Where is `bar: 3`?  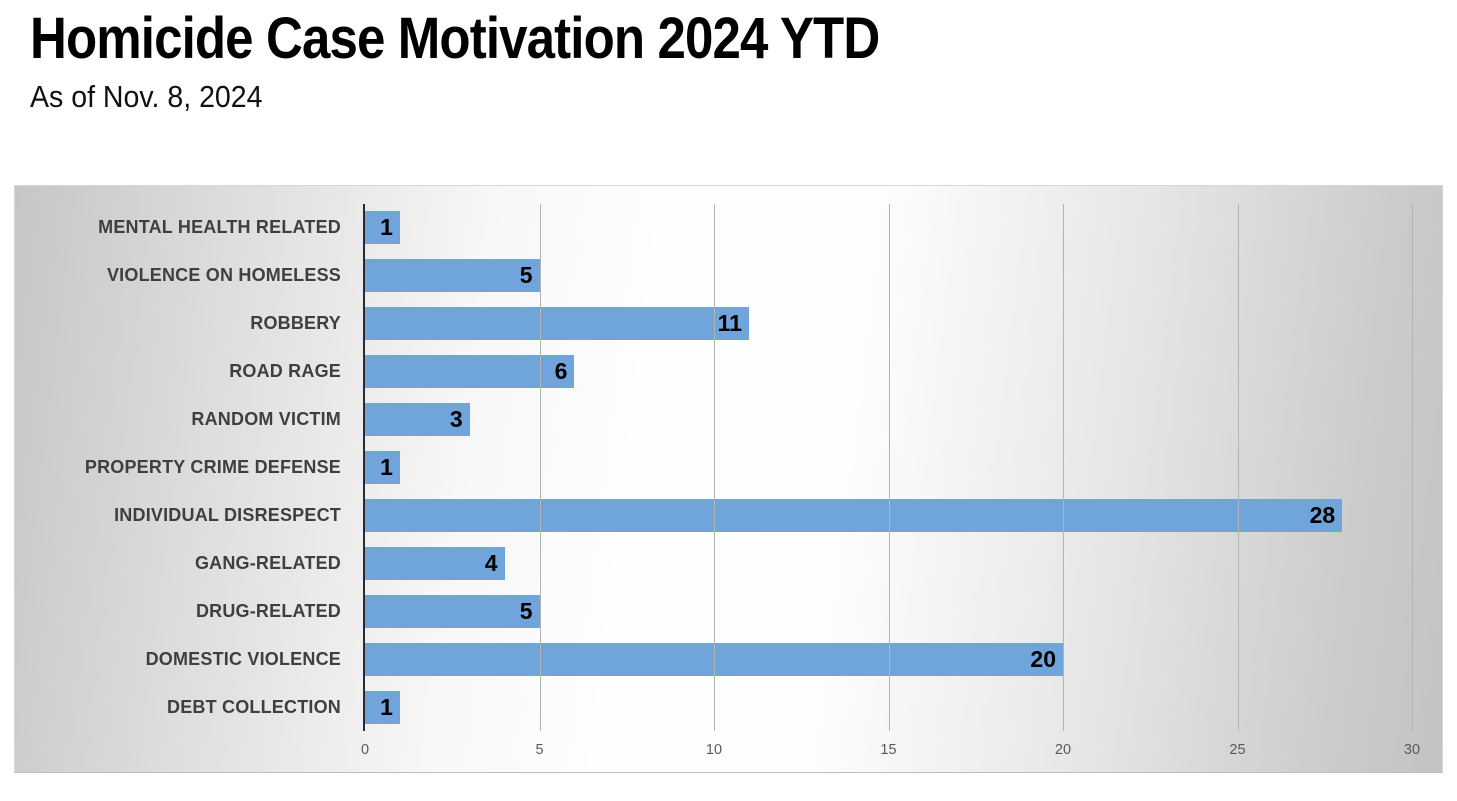
bar: 3 is located at coordinates (417, 420).